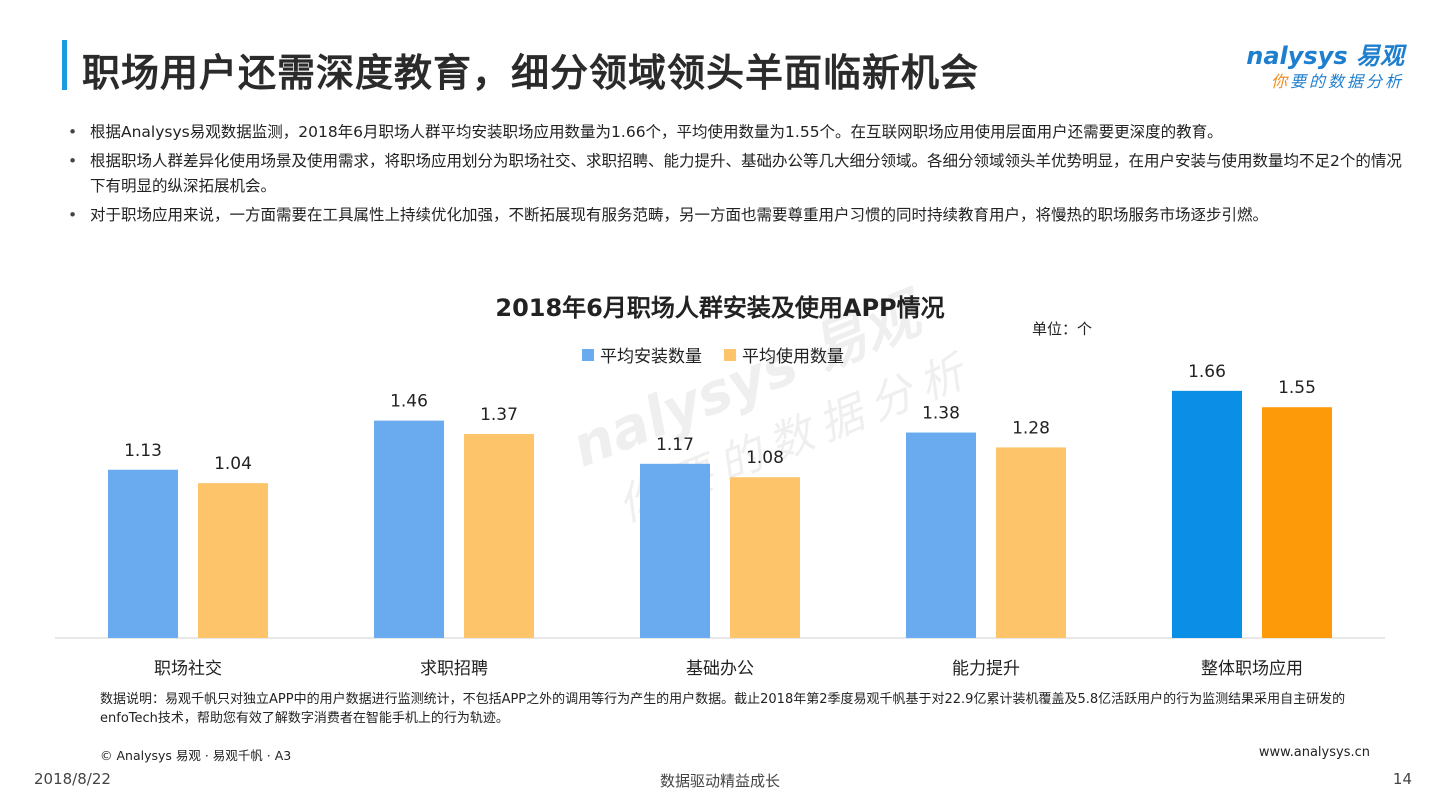 The height and width of the screenshot is (810, 1440). I want to click on data-label: 1.38, so click(941, 414).